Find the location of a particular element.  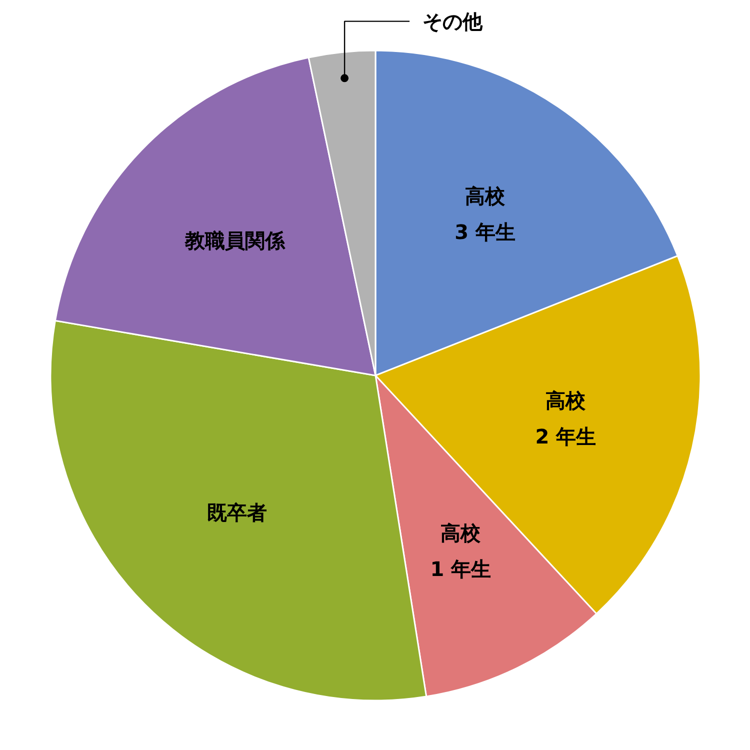

slice-label: 高校 1 年生 is located at coordinates (461, 550).